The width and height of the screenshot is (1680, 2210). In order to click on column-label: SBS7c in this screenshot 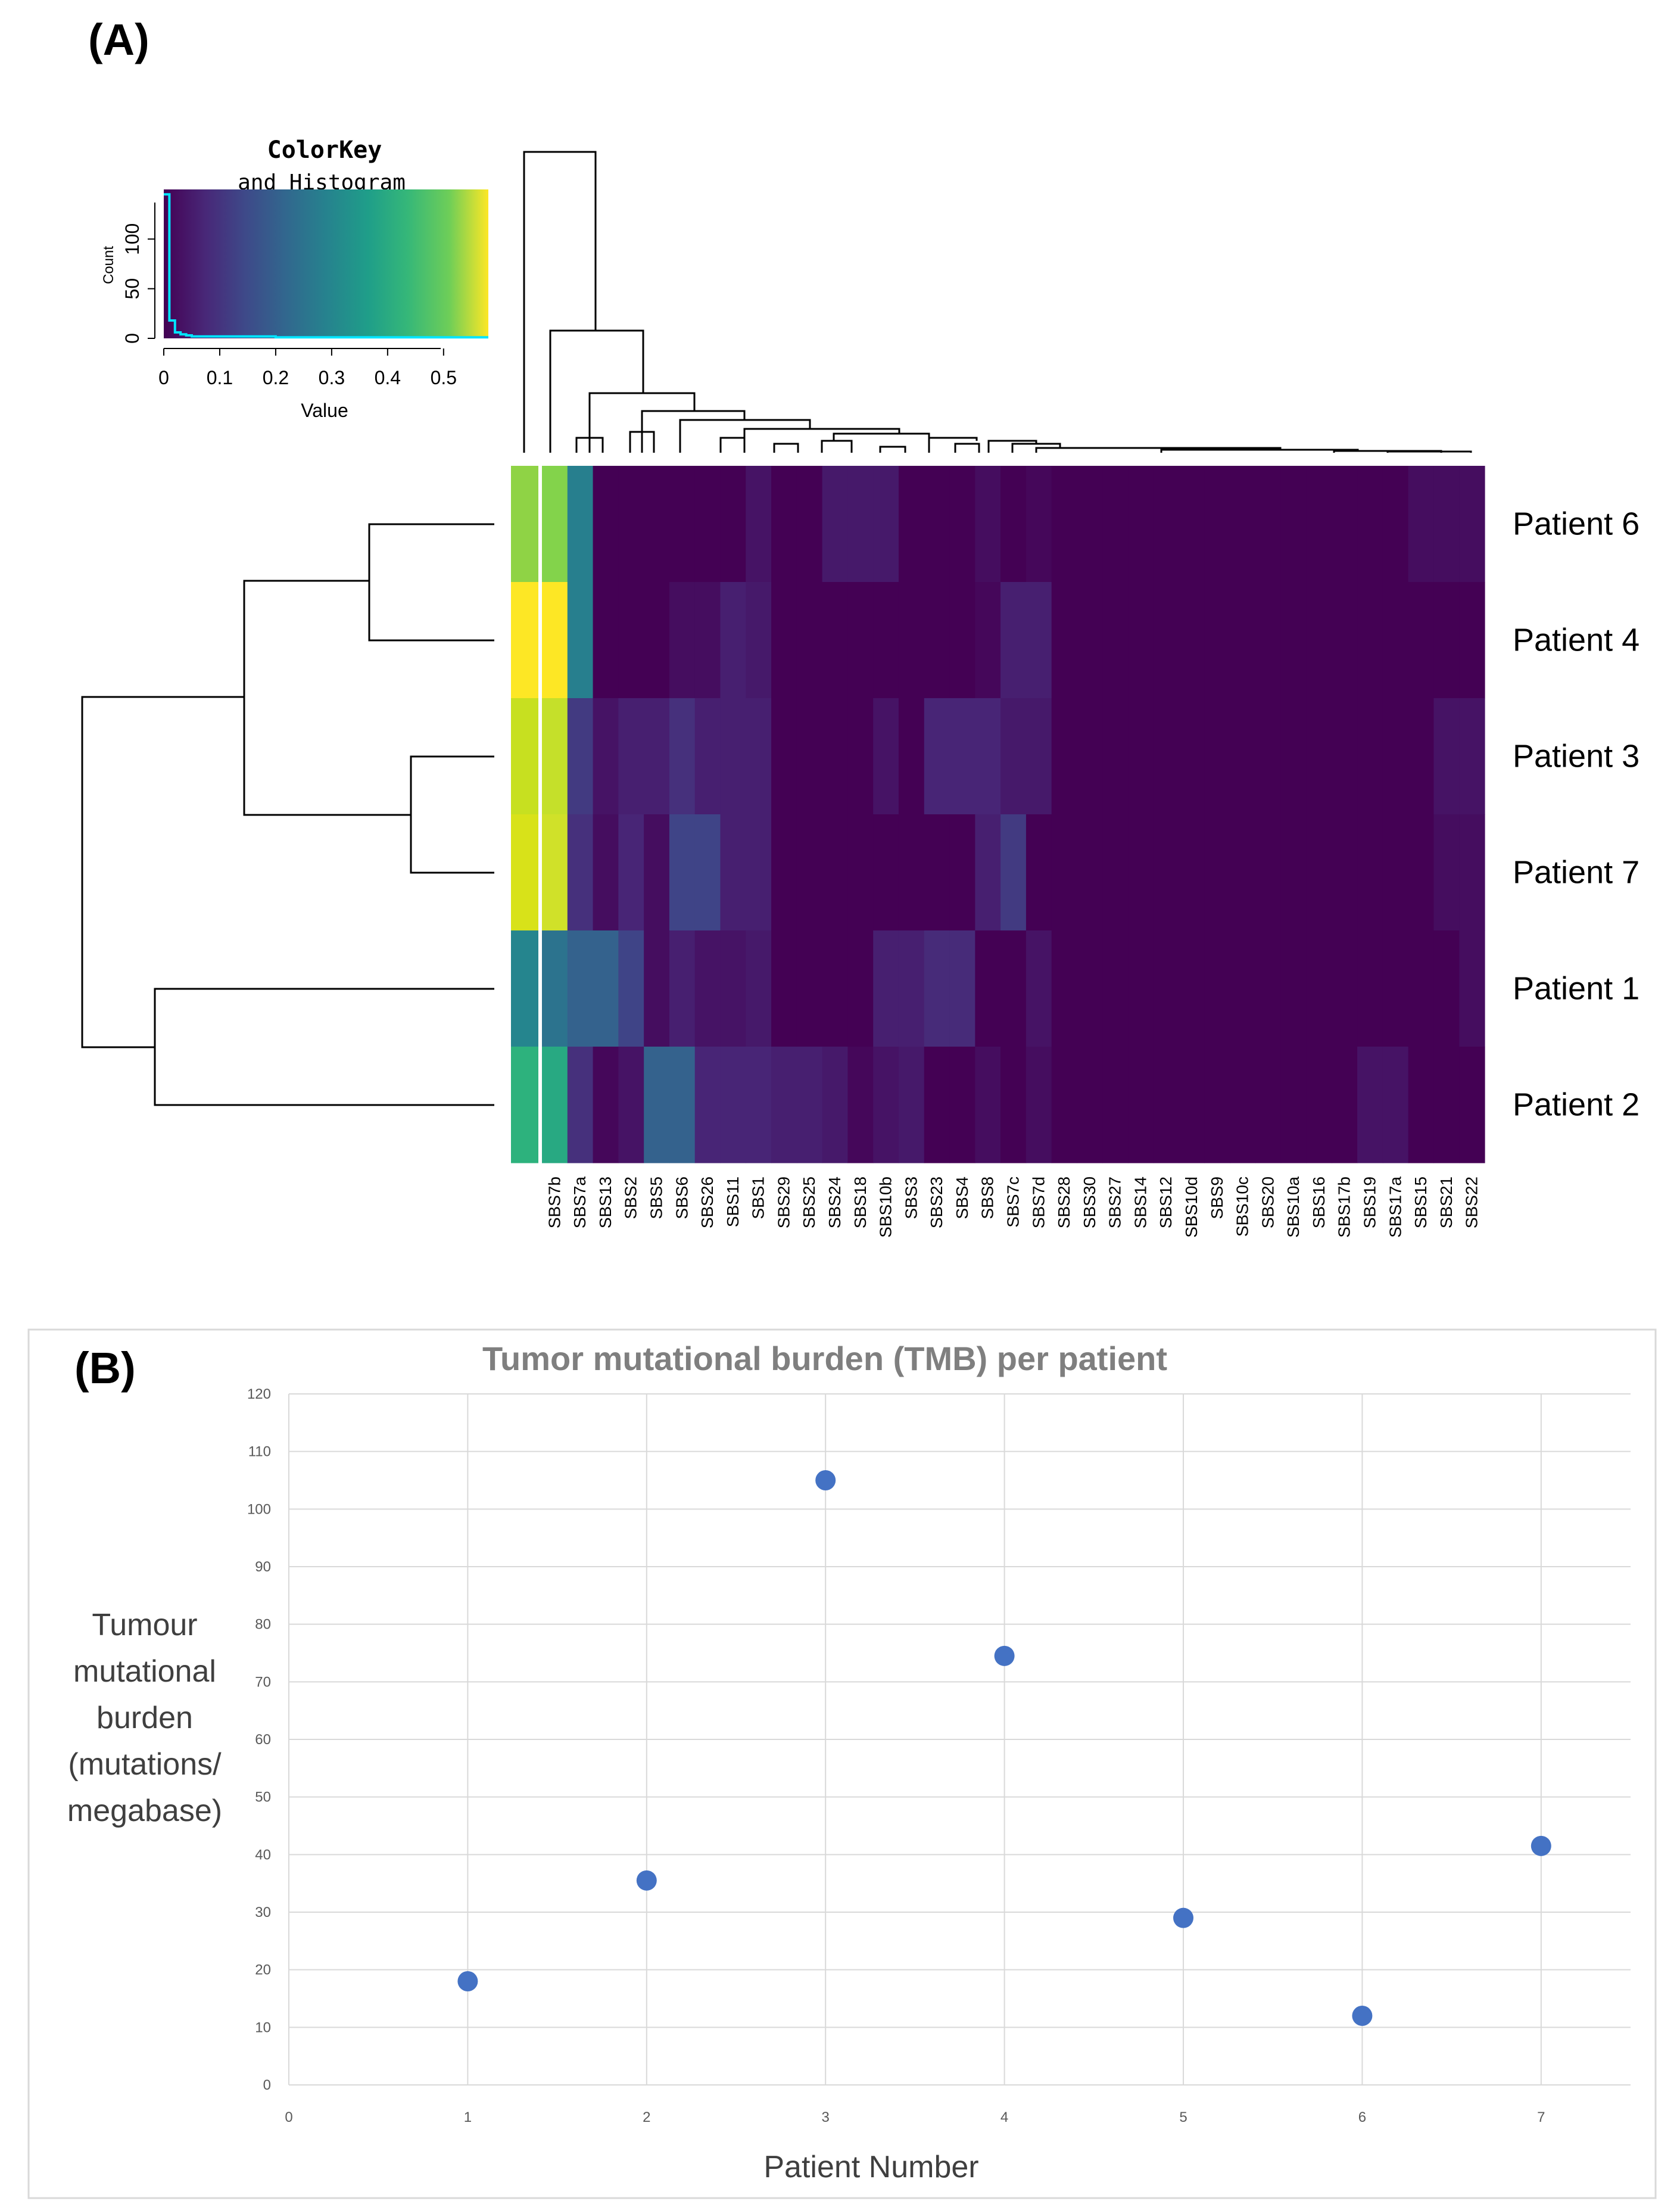, I will do `click(1013, 1202)`.